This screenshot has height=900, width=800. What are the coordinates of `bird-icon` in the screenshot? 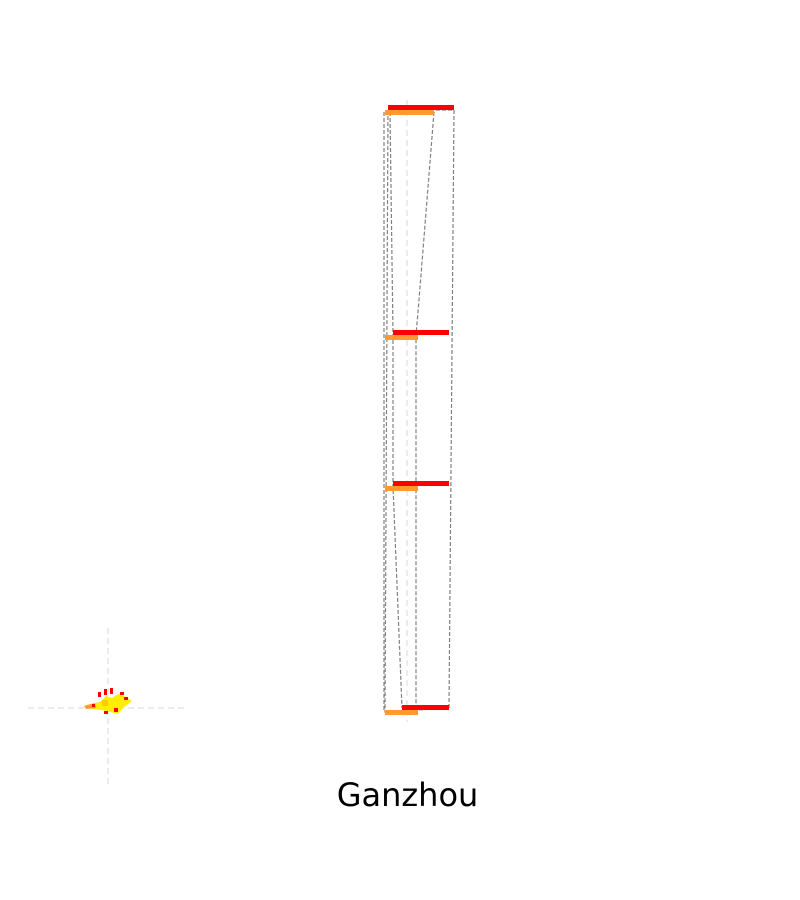 It's located at (108, 701).